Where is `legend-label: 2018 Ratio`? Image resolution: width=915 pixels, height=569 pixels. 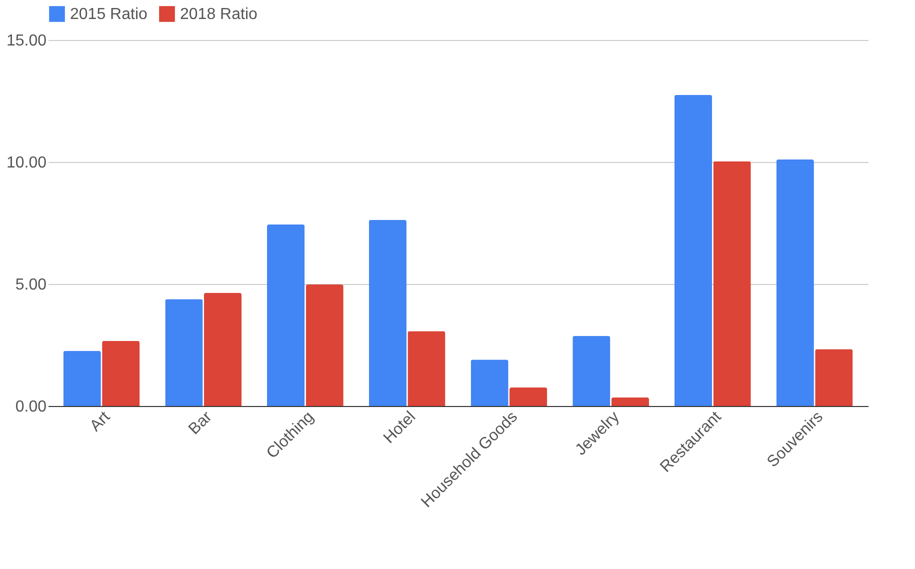
legend-label: 2018 Ratio is located at coordinates (219, 14).